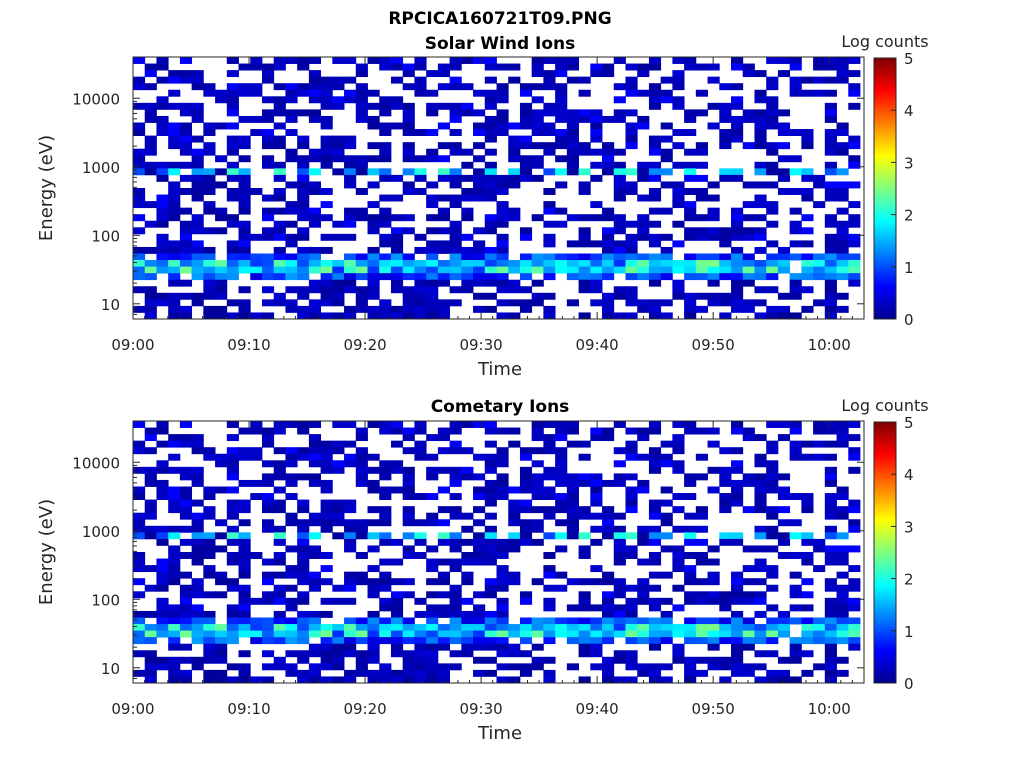  I want to click on x-tick-label: 09:10, so click(248, 709).